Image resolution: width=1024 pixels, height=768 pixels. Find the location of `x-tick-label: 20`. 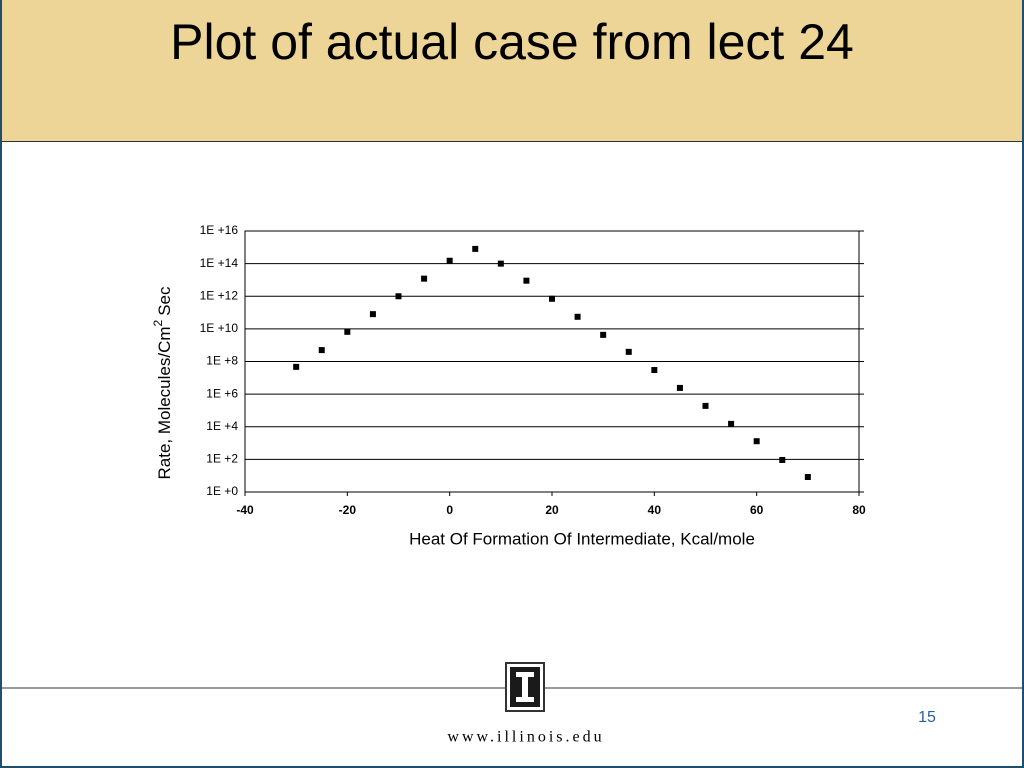

x-tick-label: 20 is located at coordinates (552, 510).